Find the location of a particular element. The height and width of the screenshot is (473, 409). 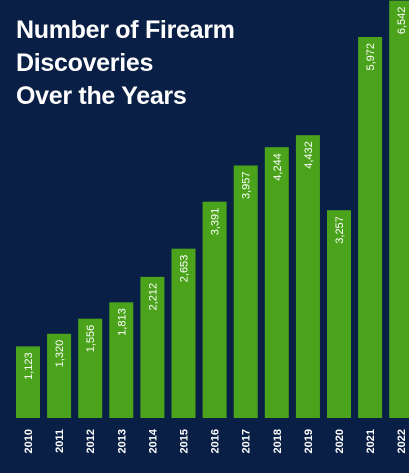

chart-title-line-2: Discoveries is located at coordinates (85, 63).